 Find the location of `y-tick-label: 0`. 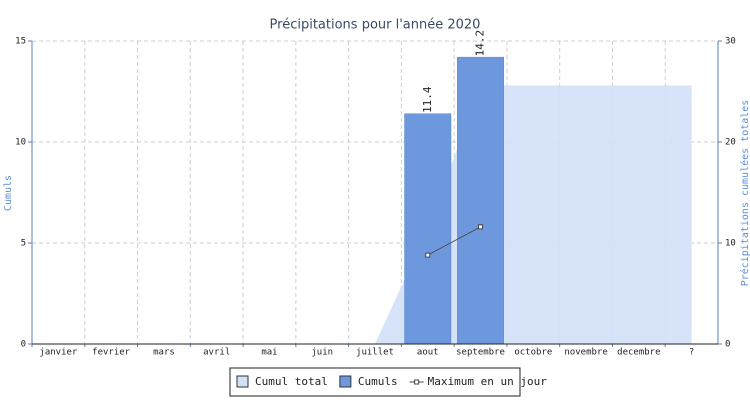

y-tick-label: 0 is located at coordinates (23, 345).